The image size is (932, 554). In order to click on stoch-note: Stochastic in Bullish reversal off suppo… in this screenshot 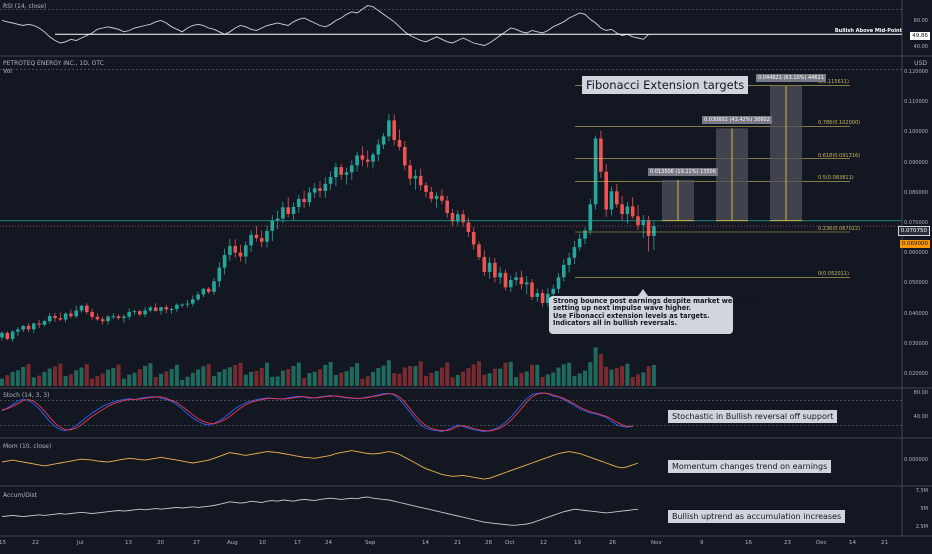, I will do `click(753, 416)`.